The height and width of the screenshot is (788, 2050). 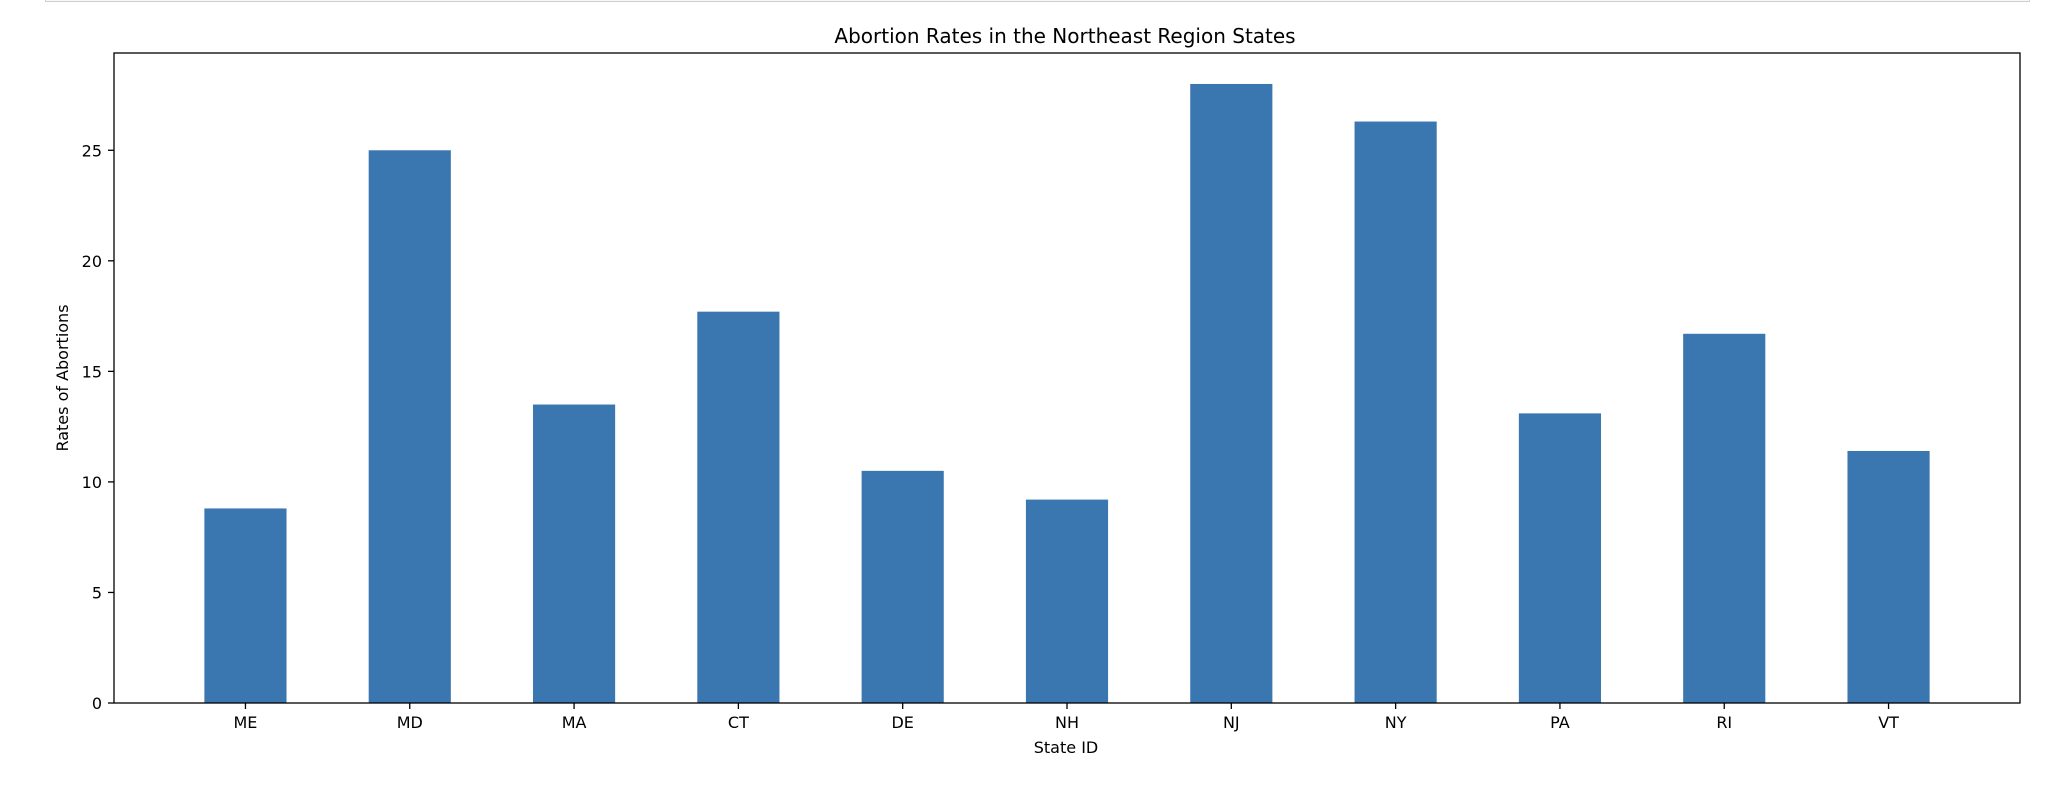 I want to click on bar-ct, so click(x=738, y=507).